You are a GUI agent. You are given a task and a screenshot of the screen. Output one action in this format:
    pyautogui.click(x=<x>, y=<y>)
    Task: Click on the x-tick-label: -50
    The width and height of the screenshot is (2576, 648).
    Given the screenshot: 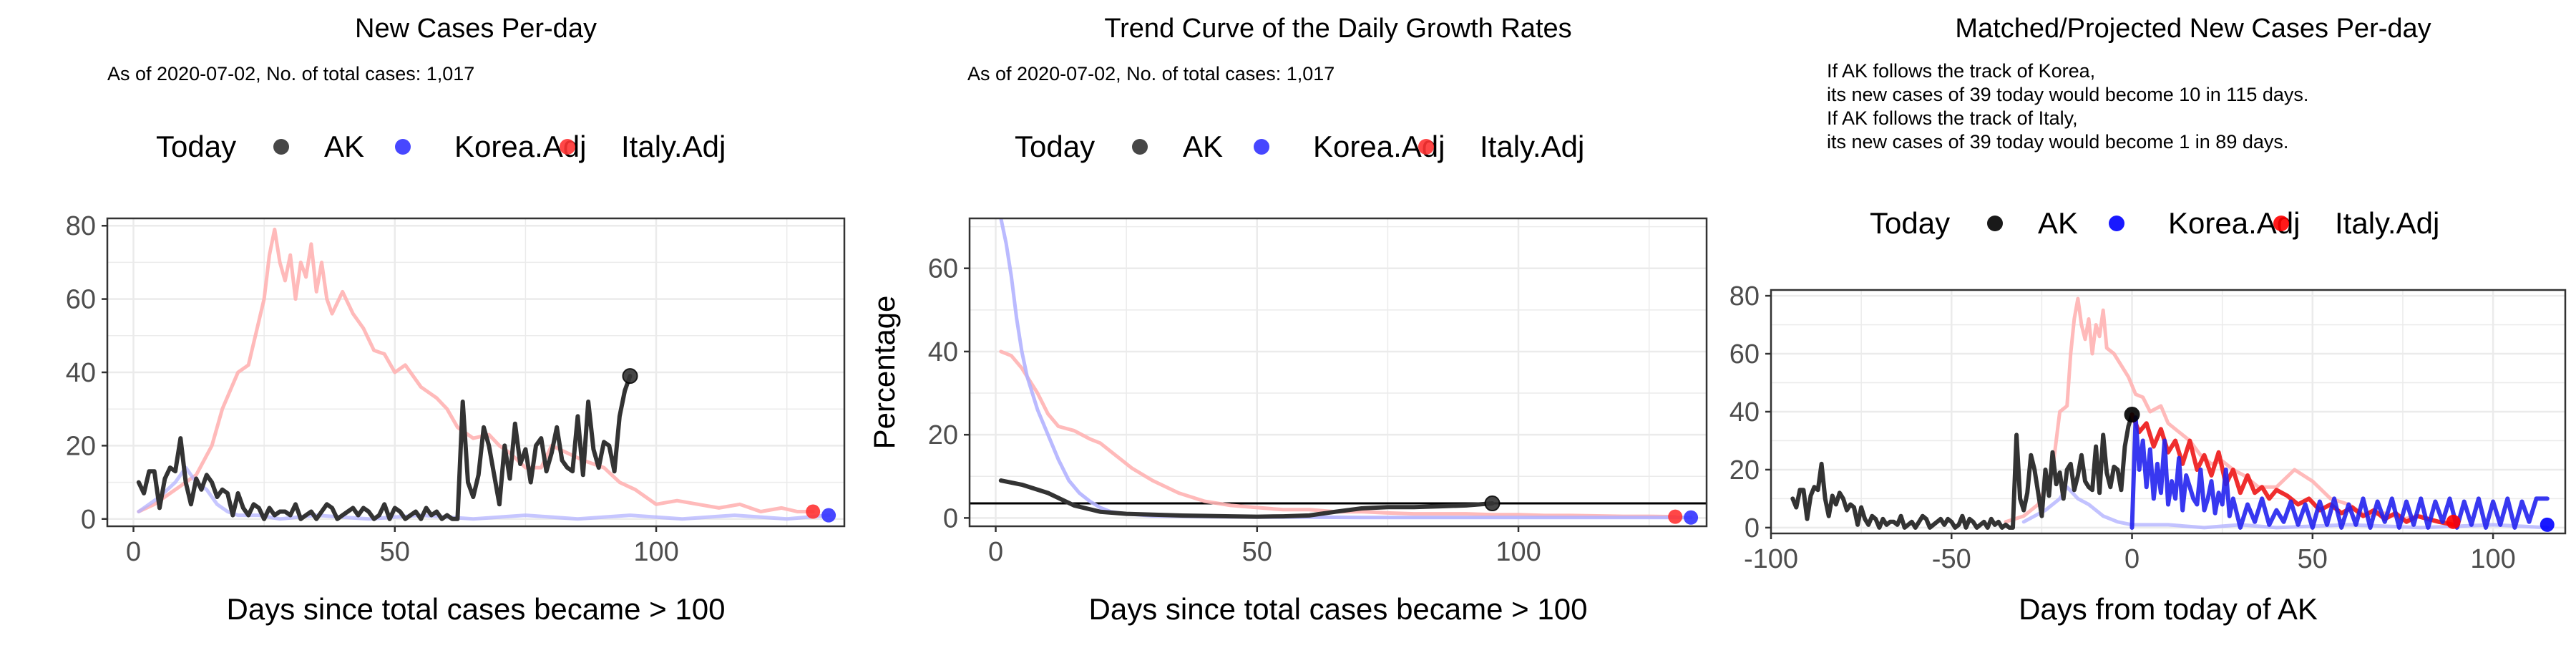 What is the action you would take?
    pyautogui.click(x=1951, y=559)
    